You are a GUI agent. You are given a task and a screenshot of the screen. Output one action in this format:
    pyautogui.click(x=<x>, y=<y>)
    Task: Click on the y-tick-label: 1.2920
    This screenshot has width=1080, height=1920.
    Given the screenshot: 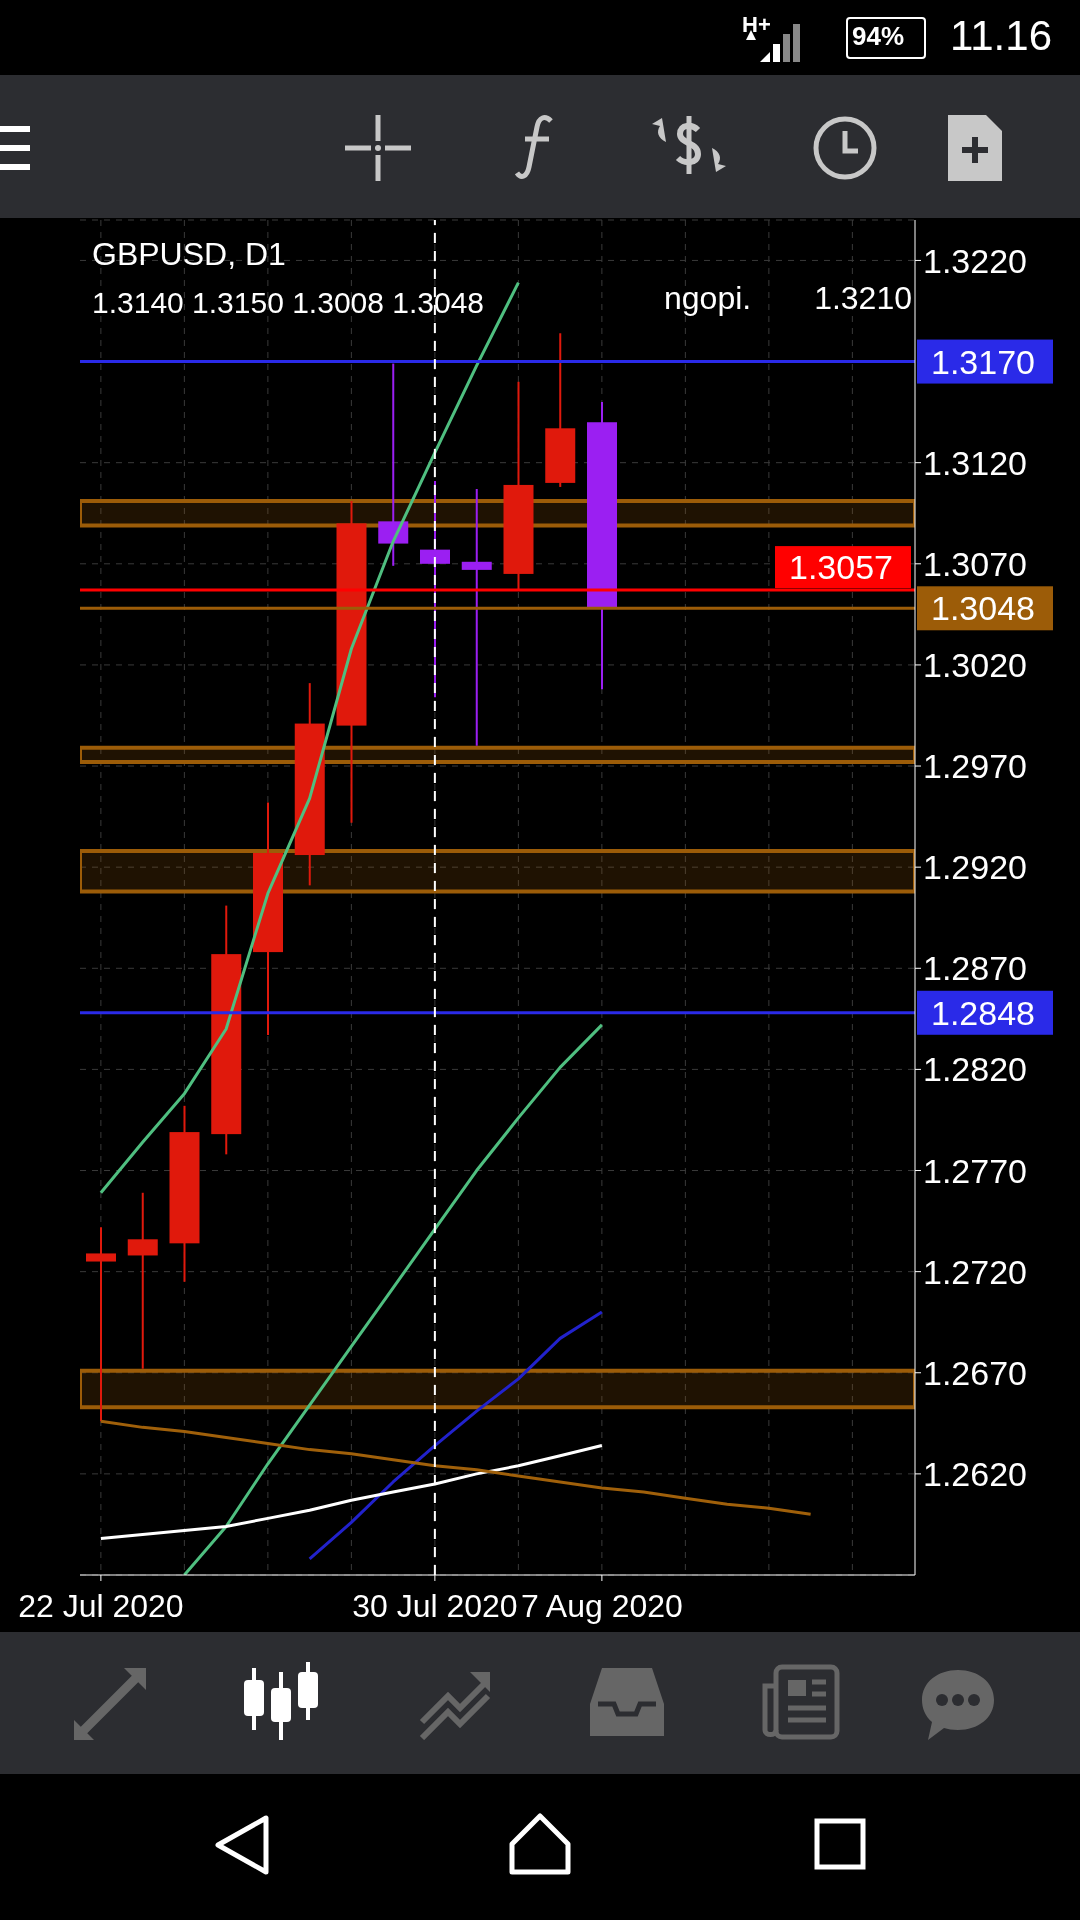 What is the action you would take?
    pyautogui.click(x=975, y=867)
    